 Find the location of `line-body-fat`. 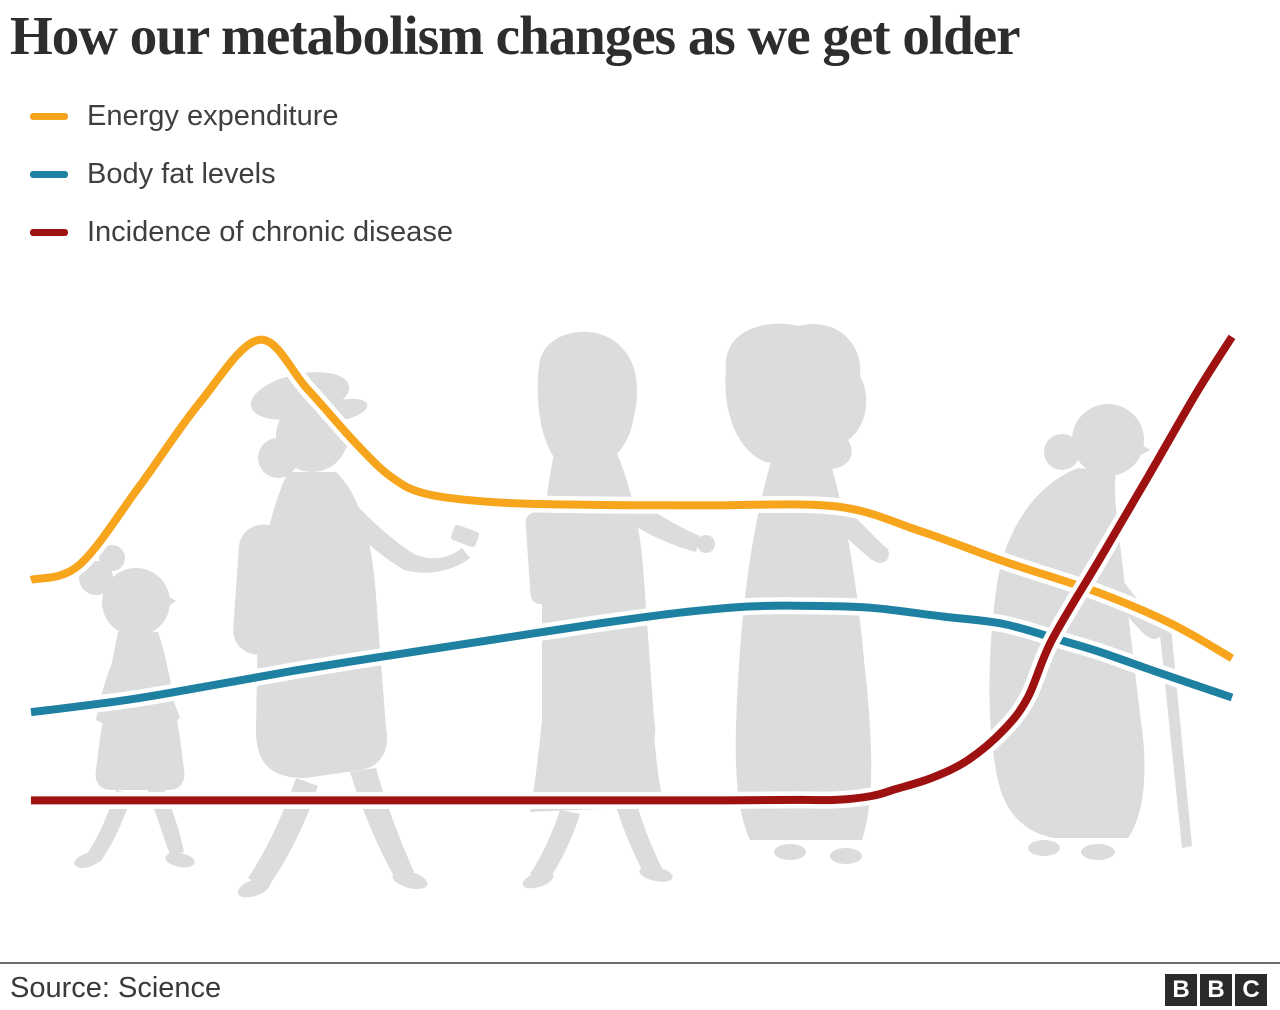

line-body-fat is located at coordinates (632, 659).